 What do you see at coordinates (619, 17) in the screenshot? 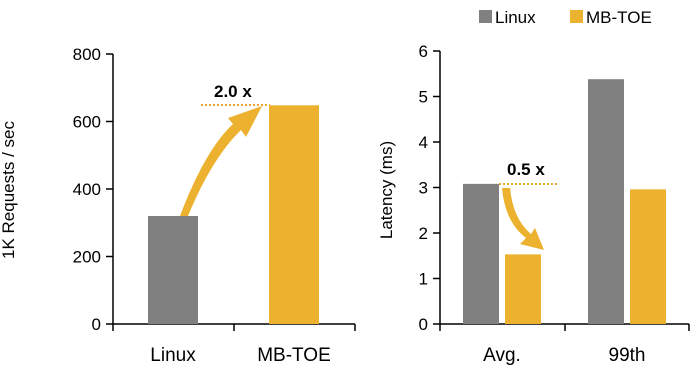
I see `legend-label-mbtoe: MB-TOE` at bounding box center [619, 17].